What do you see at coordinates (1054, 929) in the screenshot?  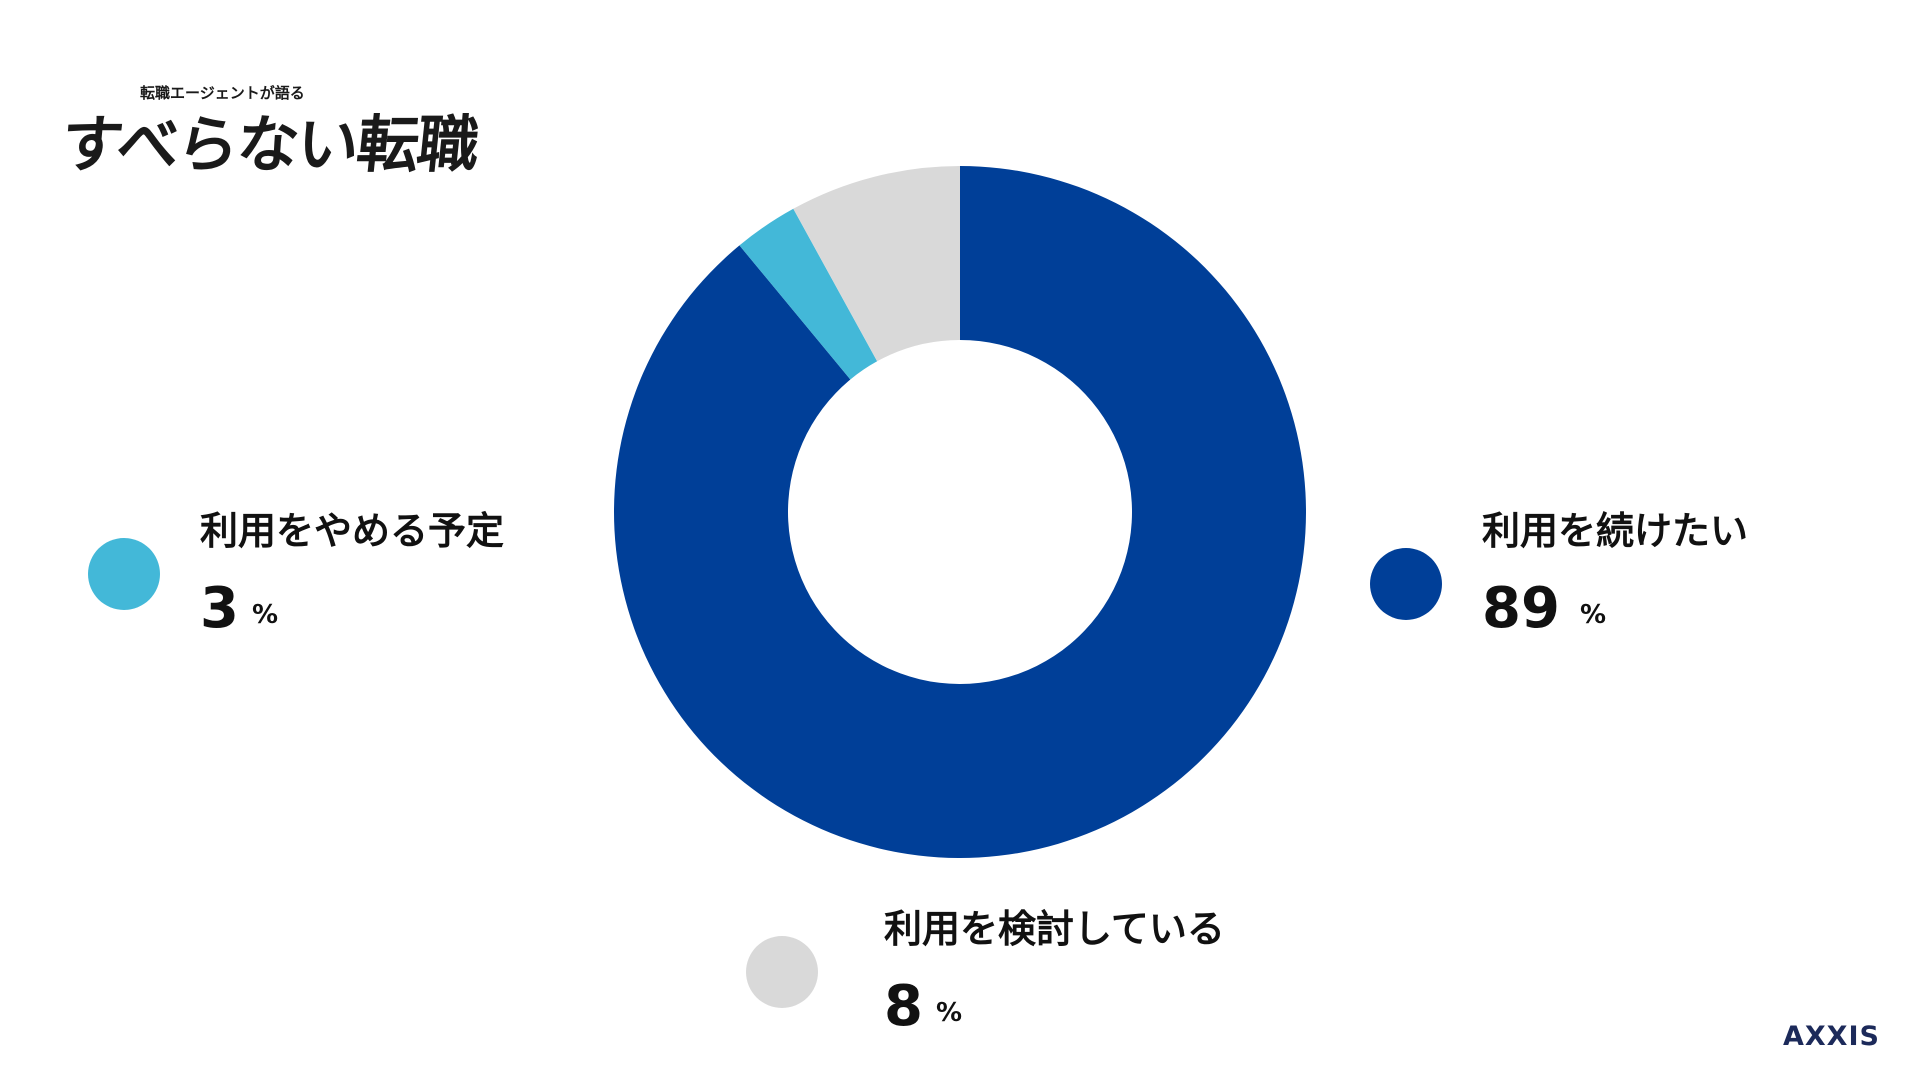 I see `legend-label-considering: 利用を検討している` at bounding box center [1054, 929].